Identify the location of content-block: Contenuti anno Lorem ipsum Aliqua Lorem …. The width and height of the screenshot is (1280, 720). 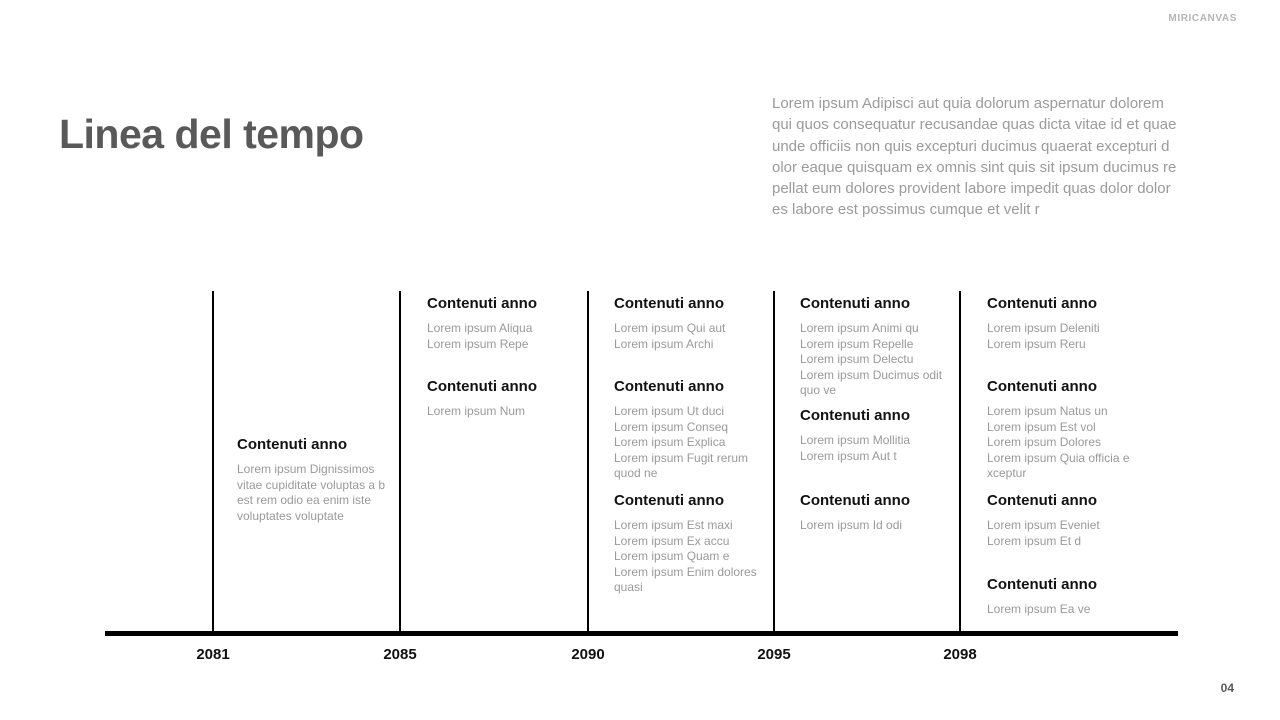
(502, 323).